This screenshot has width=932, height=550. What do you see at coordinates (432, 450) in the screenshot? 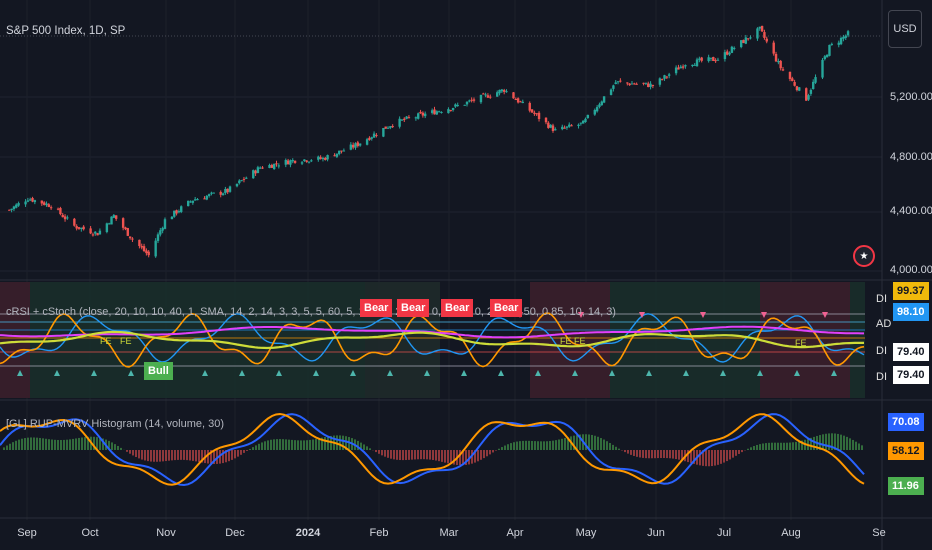
I see `mvrv-blue-line` at bounding box center [432, 450].